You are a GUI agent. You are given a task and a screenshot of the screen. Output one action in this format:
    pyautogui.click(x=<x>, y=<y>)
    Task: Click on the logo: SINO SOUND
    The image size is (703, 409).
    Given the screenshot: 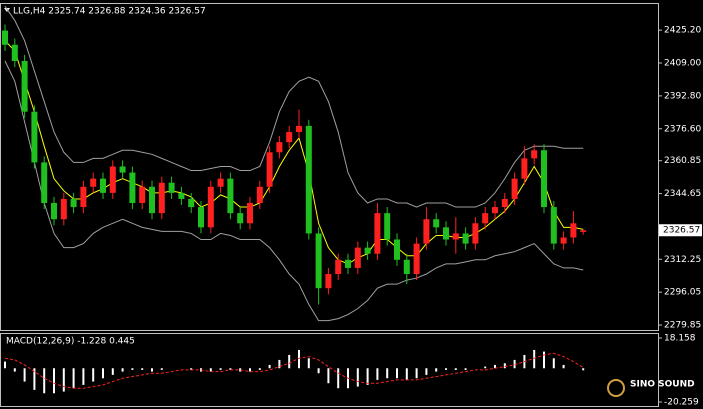 What is the action you would take?
    pyautogui.click(x=651, y=388)
    